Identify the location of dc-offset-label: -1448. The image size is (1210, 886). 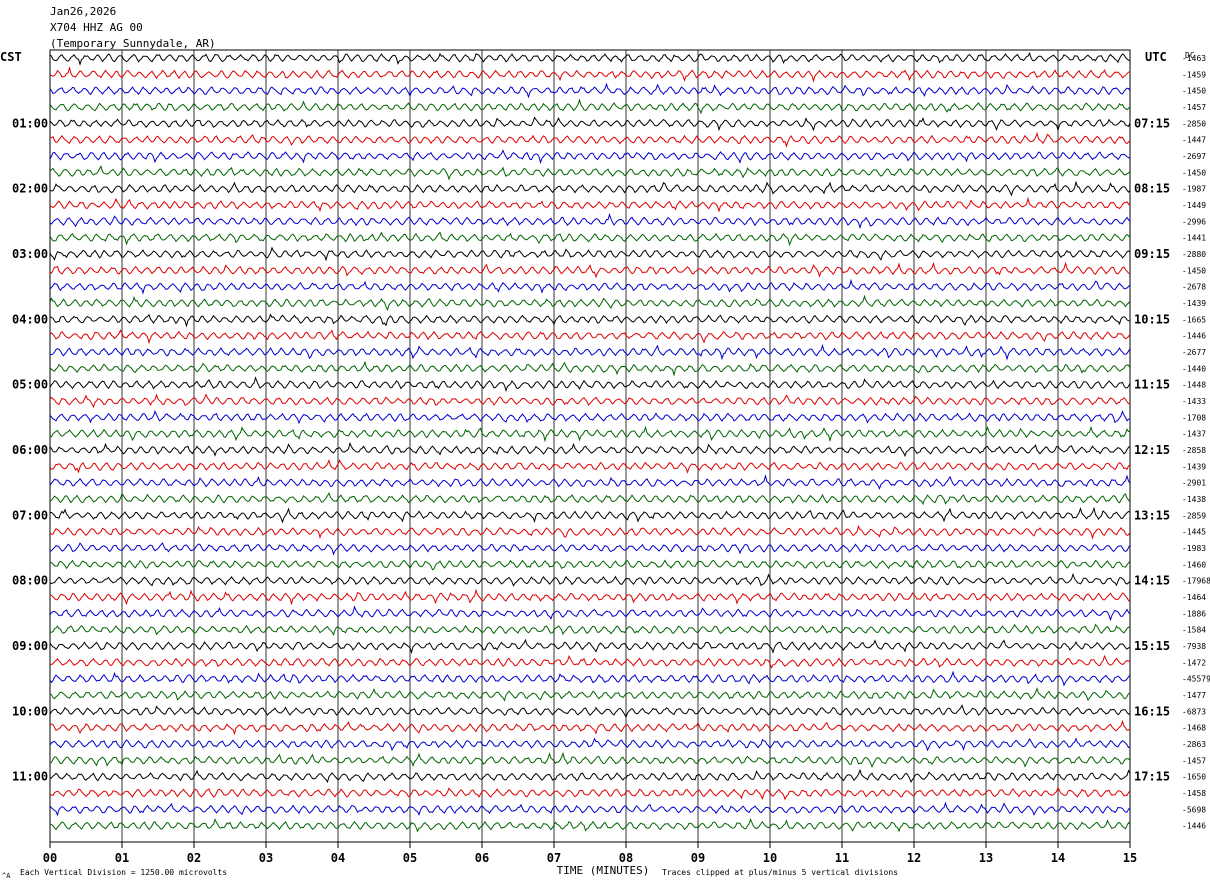
(1194, 385).